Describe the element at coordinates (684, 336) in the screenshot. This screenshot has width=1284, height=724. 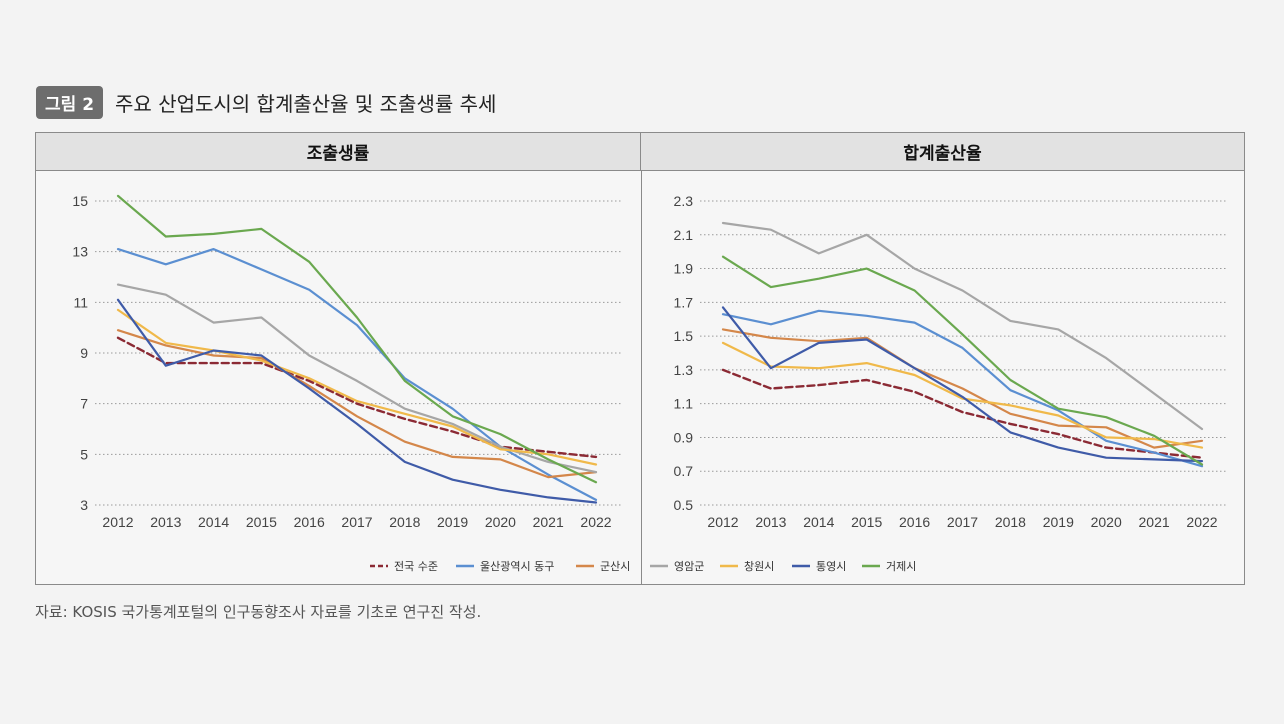
I see `y-tick-label: 1.5` at that location.